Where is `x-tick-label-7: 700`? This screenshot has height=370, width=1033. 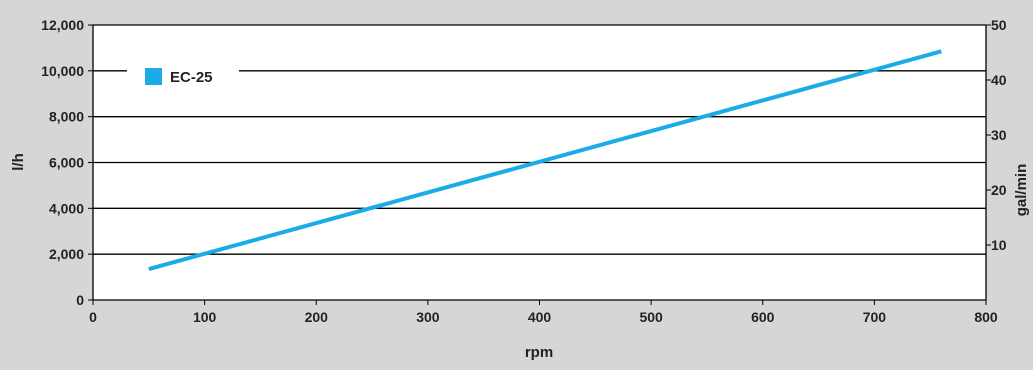
x-tick-label-7: 700 is located at coordinates (875, 317).